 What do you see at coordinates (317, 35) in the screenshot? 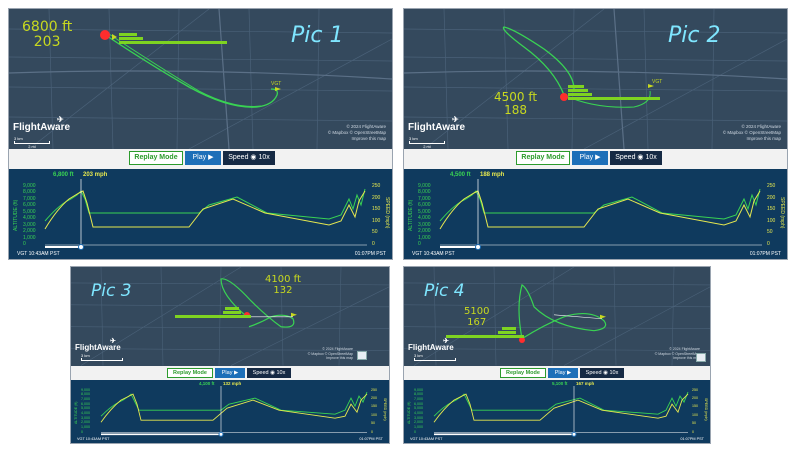
I see `pic-label: Pic 1` at bounding box center [317, 35].